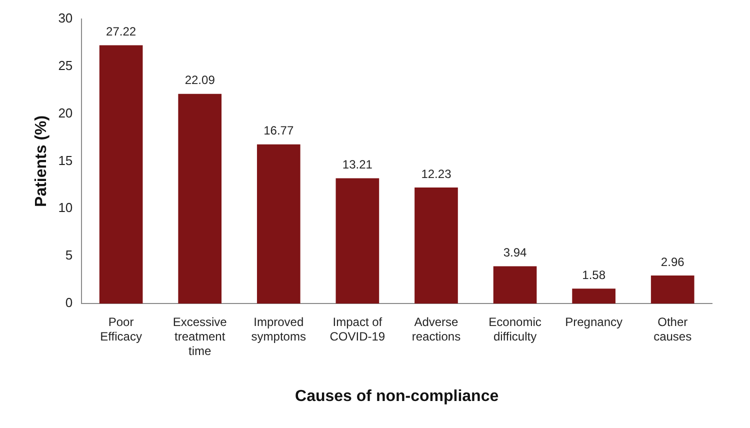 Image resolution: width=750 pixels, height=428 pixels. Describe the element at coordinates (594, 275) in the screenshot. I see `data-label: 1.58` at that location.